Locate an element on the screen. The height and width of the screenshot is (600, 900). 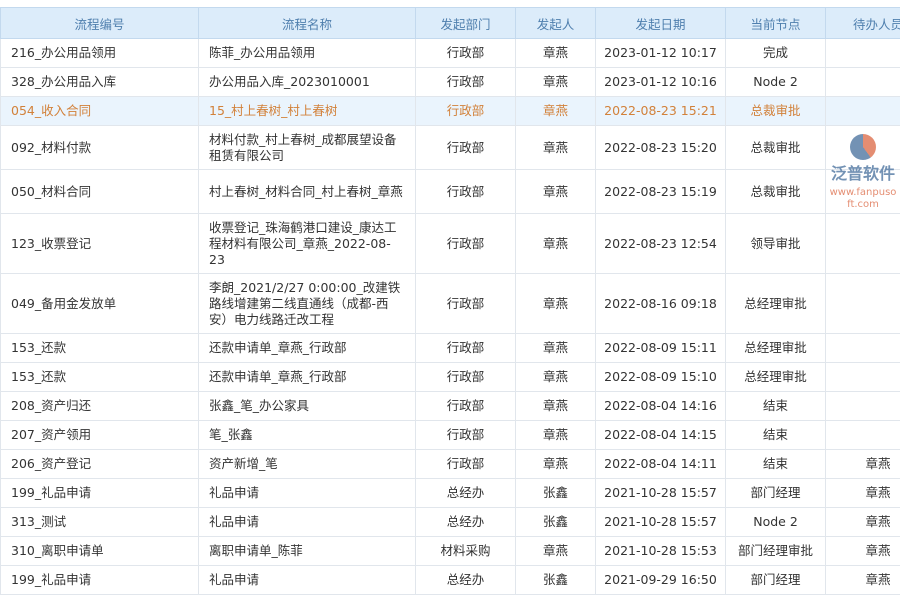
cell-flow-name: 收票登记_珠海鹤港口建设_康达工程材料有限公司_章燕_2022-08-23 is located at coordinates (307, 243).